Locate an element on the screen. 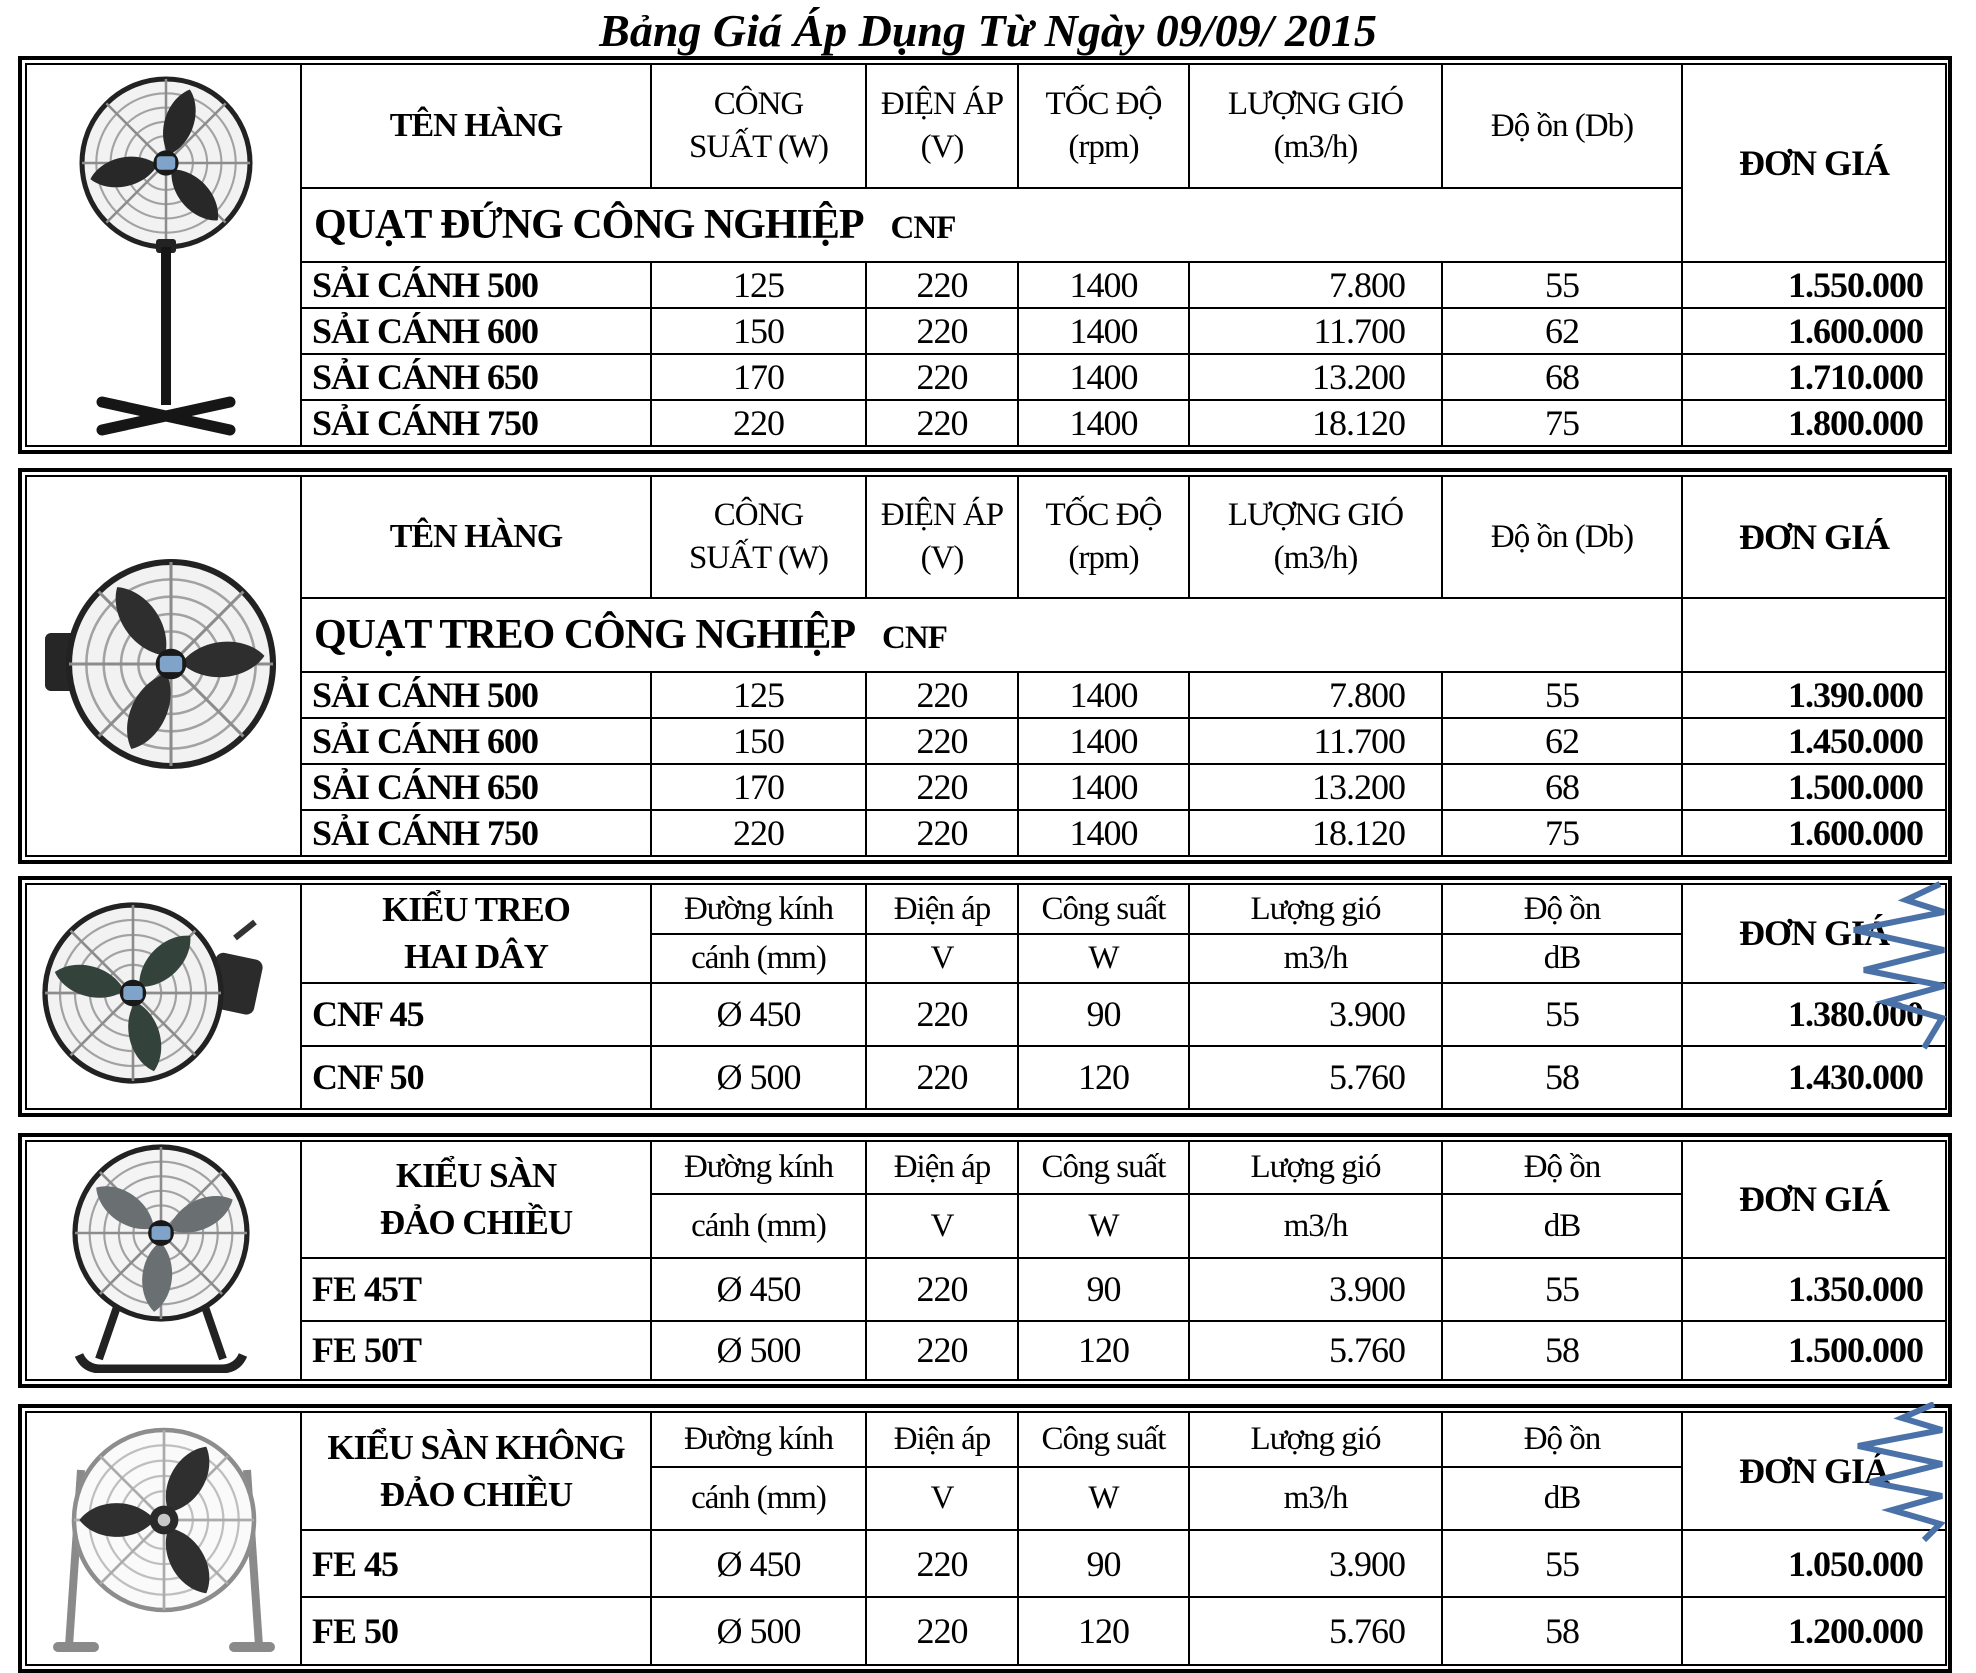  col-subheader-noise: dB is located at coordinates (1562, 1226).